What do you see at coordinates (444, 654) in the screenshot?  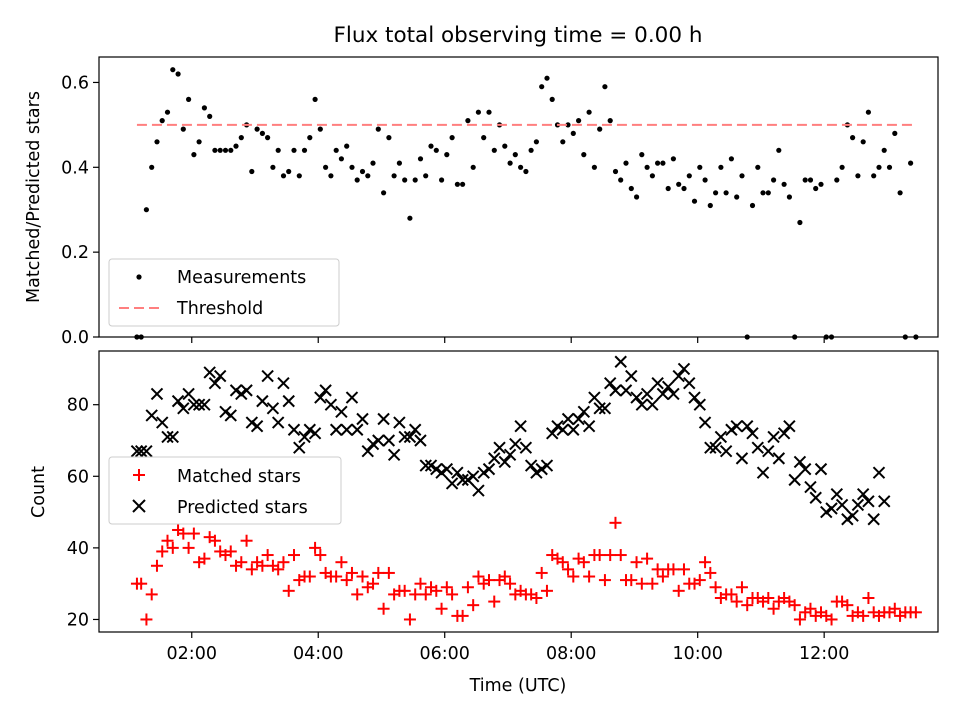 I see `x-tick-label: 06:00` at bounding box center [444, 654].